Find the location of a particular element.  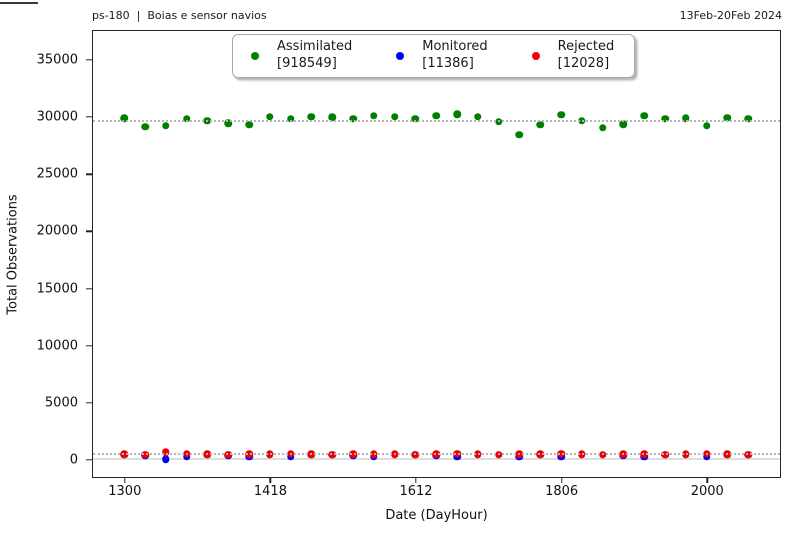

plot-header-source: ps-180 | Boias e sensor navios is located at coordinates (179, 15).